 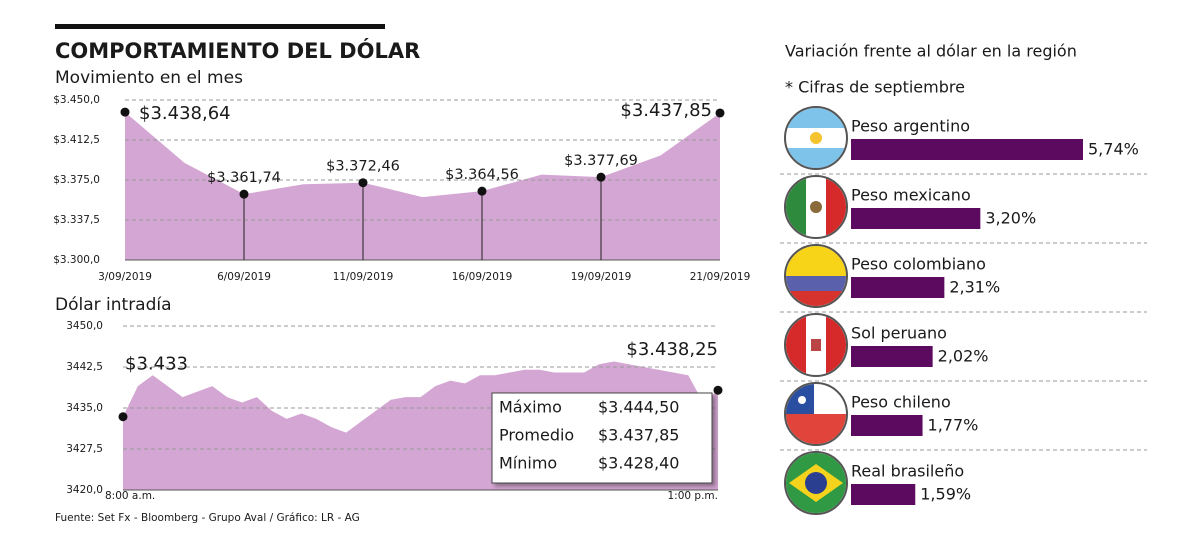 I want to click on flags, so click(x=816, y=310).